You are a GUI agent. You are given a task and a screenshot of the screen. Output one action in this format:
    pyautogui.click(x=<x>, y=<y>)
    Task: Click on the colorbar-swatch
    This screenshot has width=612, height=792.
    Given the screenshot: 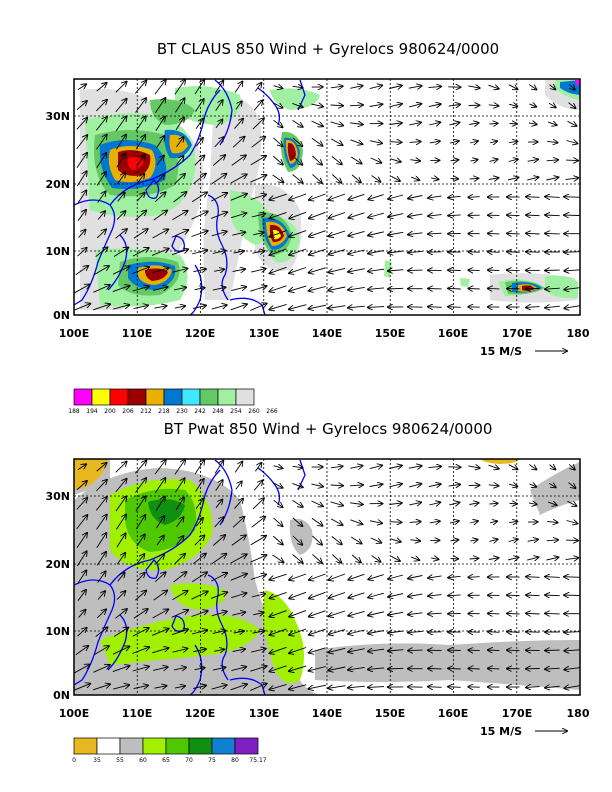 What is the action you would take?
    pyautogui.click(x=245, y=397)
    